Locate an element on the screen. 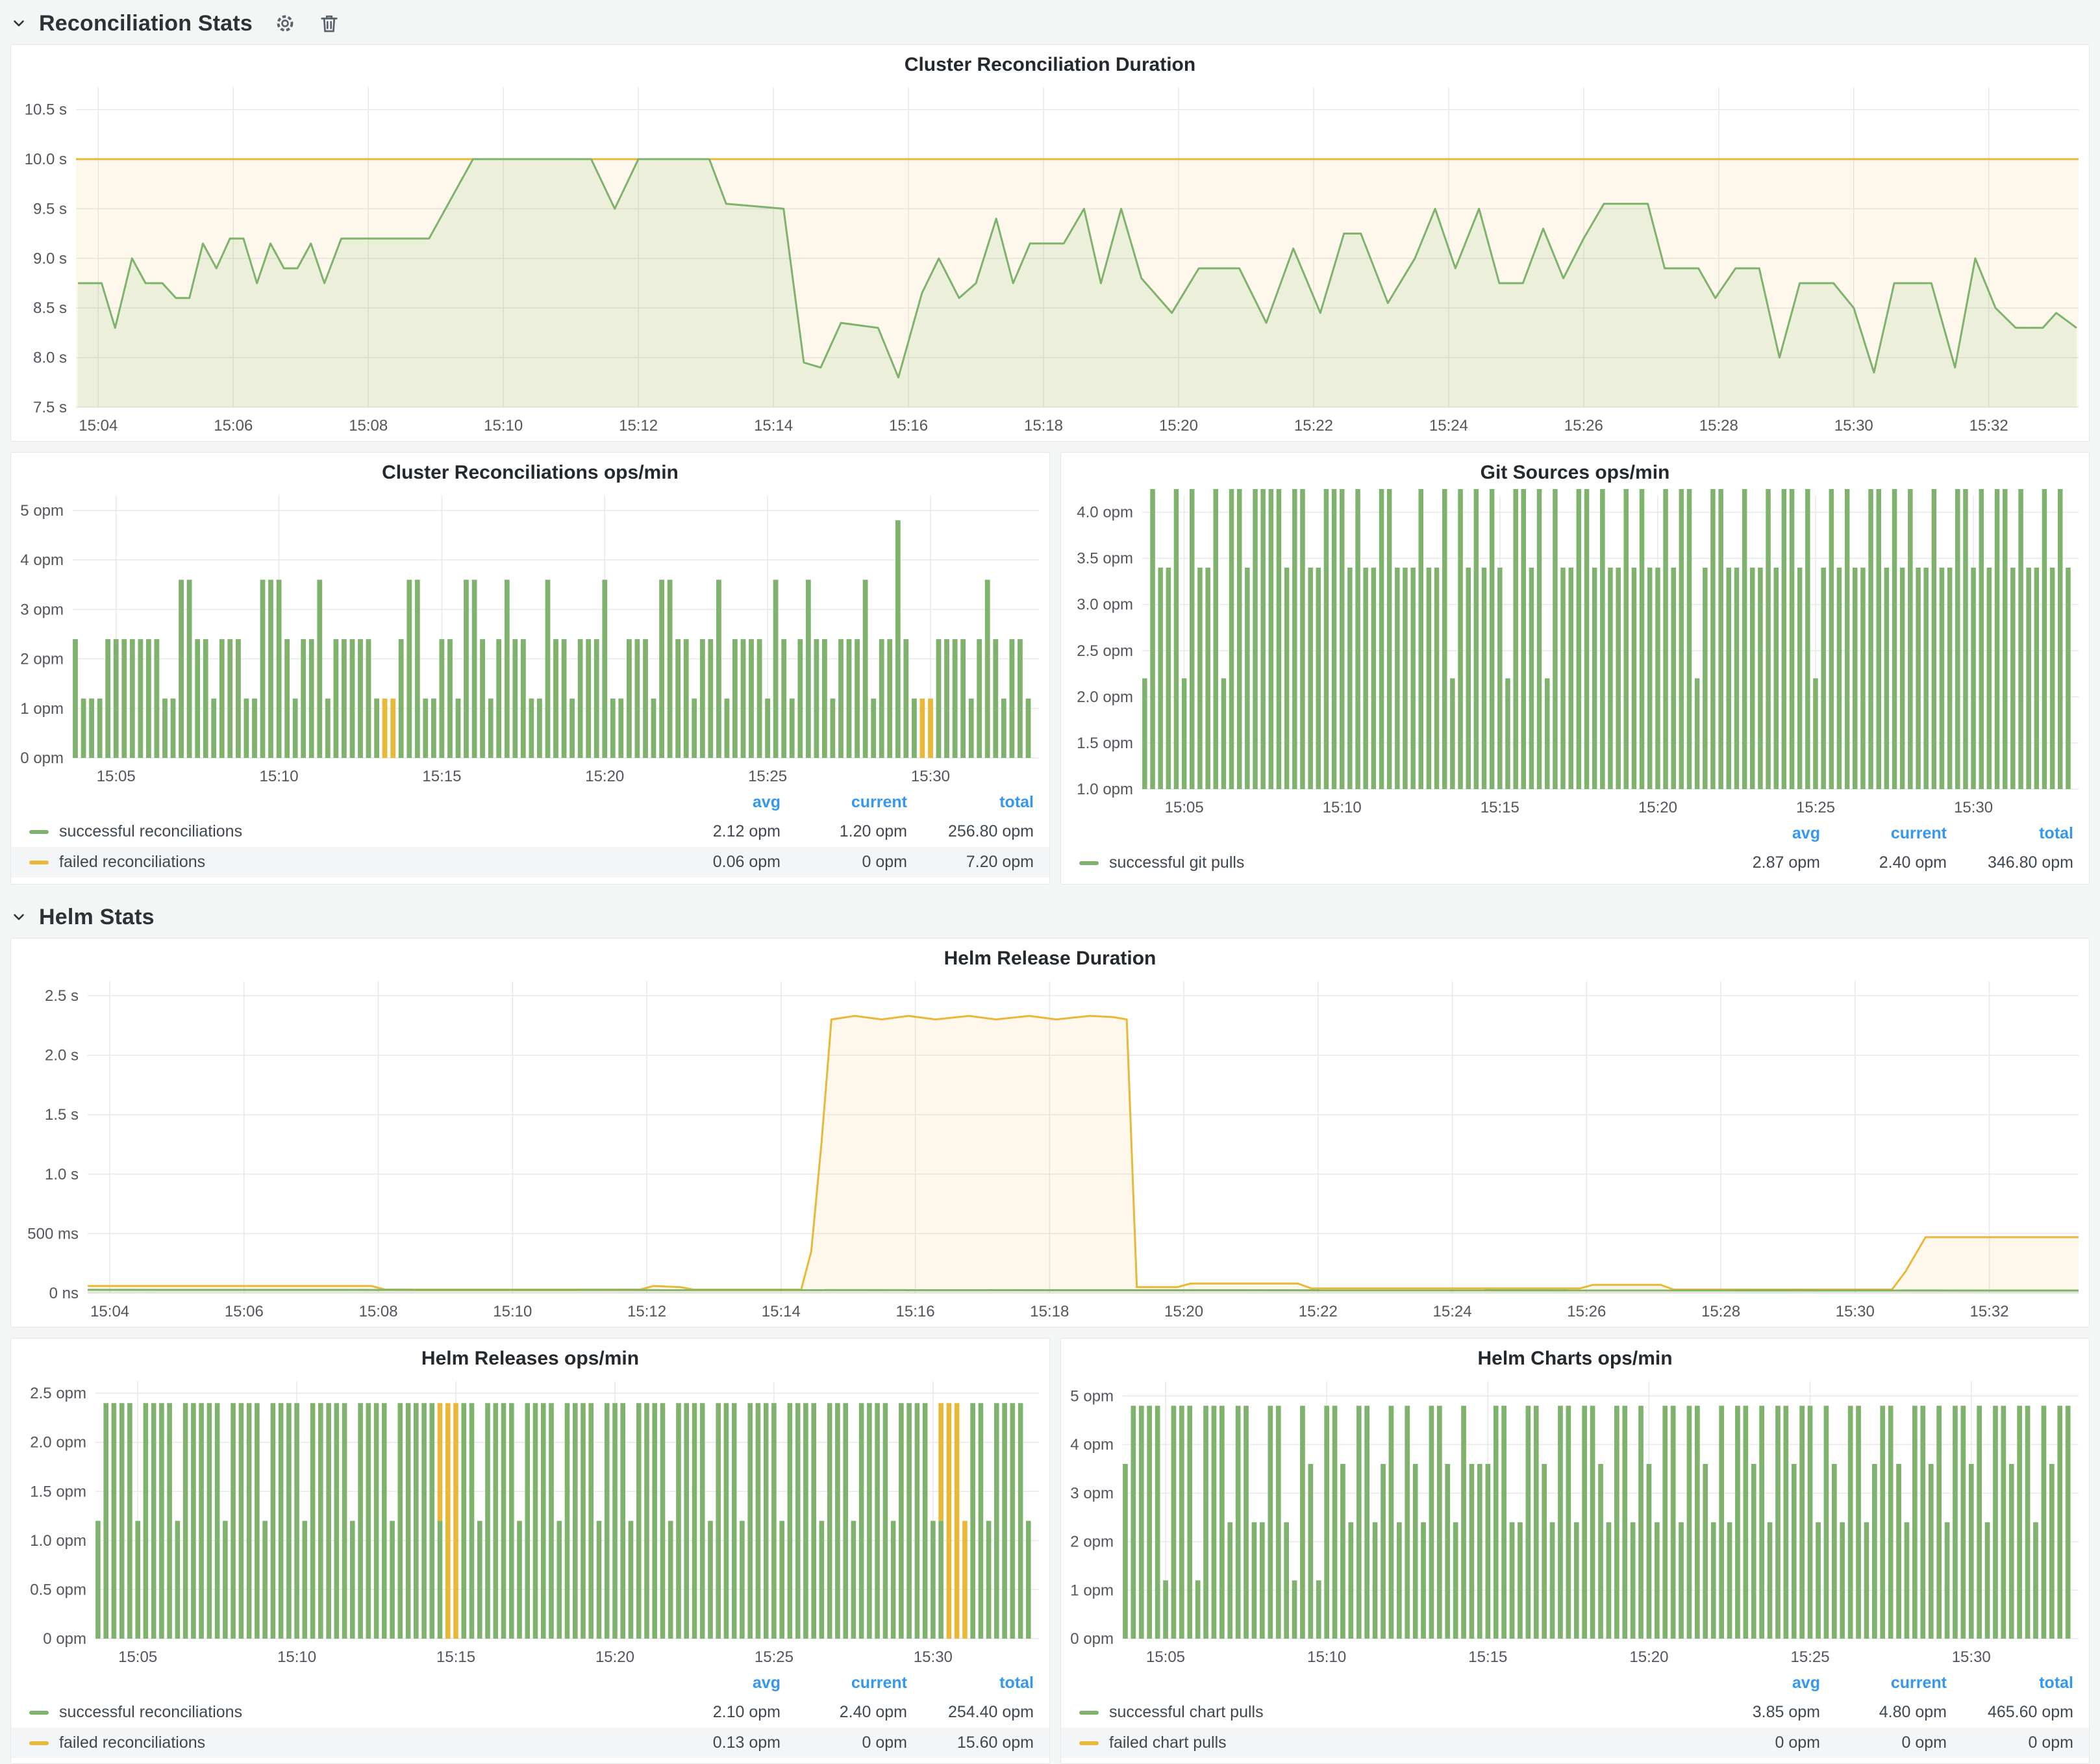 The image size is (2100, 1764). stat-current: 4.80 opm is located at coordinates (1913, 1712).